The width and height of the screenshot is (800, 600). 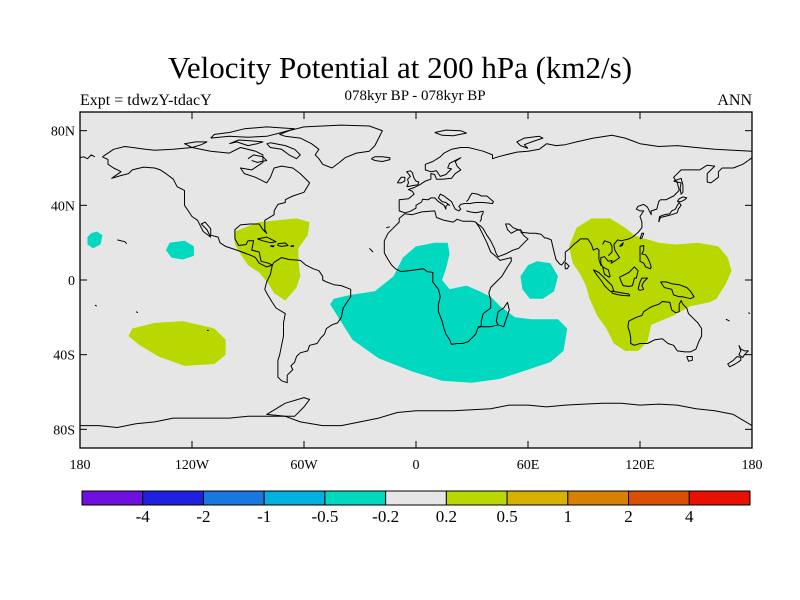 I want to click on colorbar-label: 0.2, so click(x=446, y=516).